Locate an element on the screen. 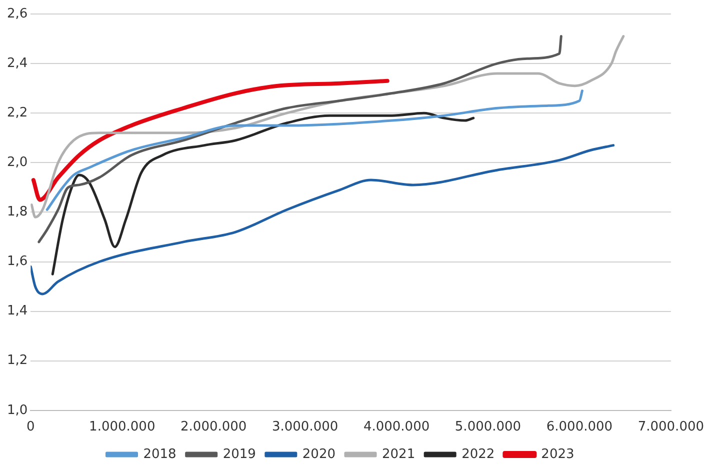  y-tick-label: 1,6 is located at coordinates (17, 262).